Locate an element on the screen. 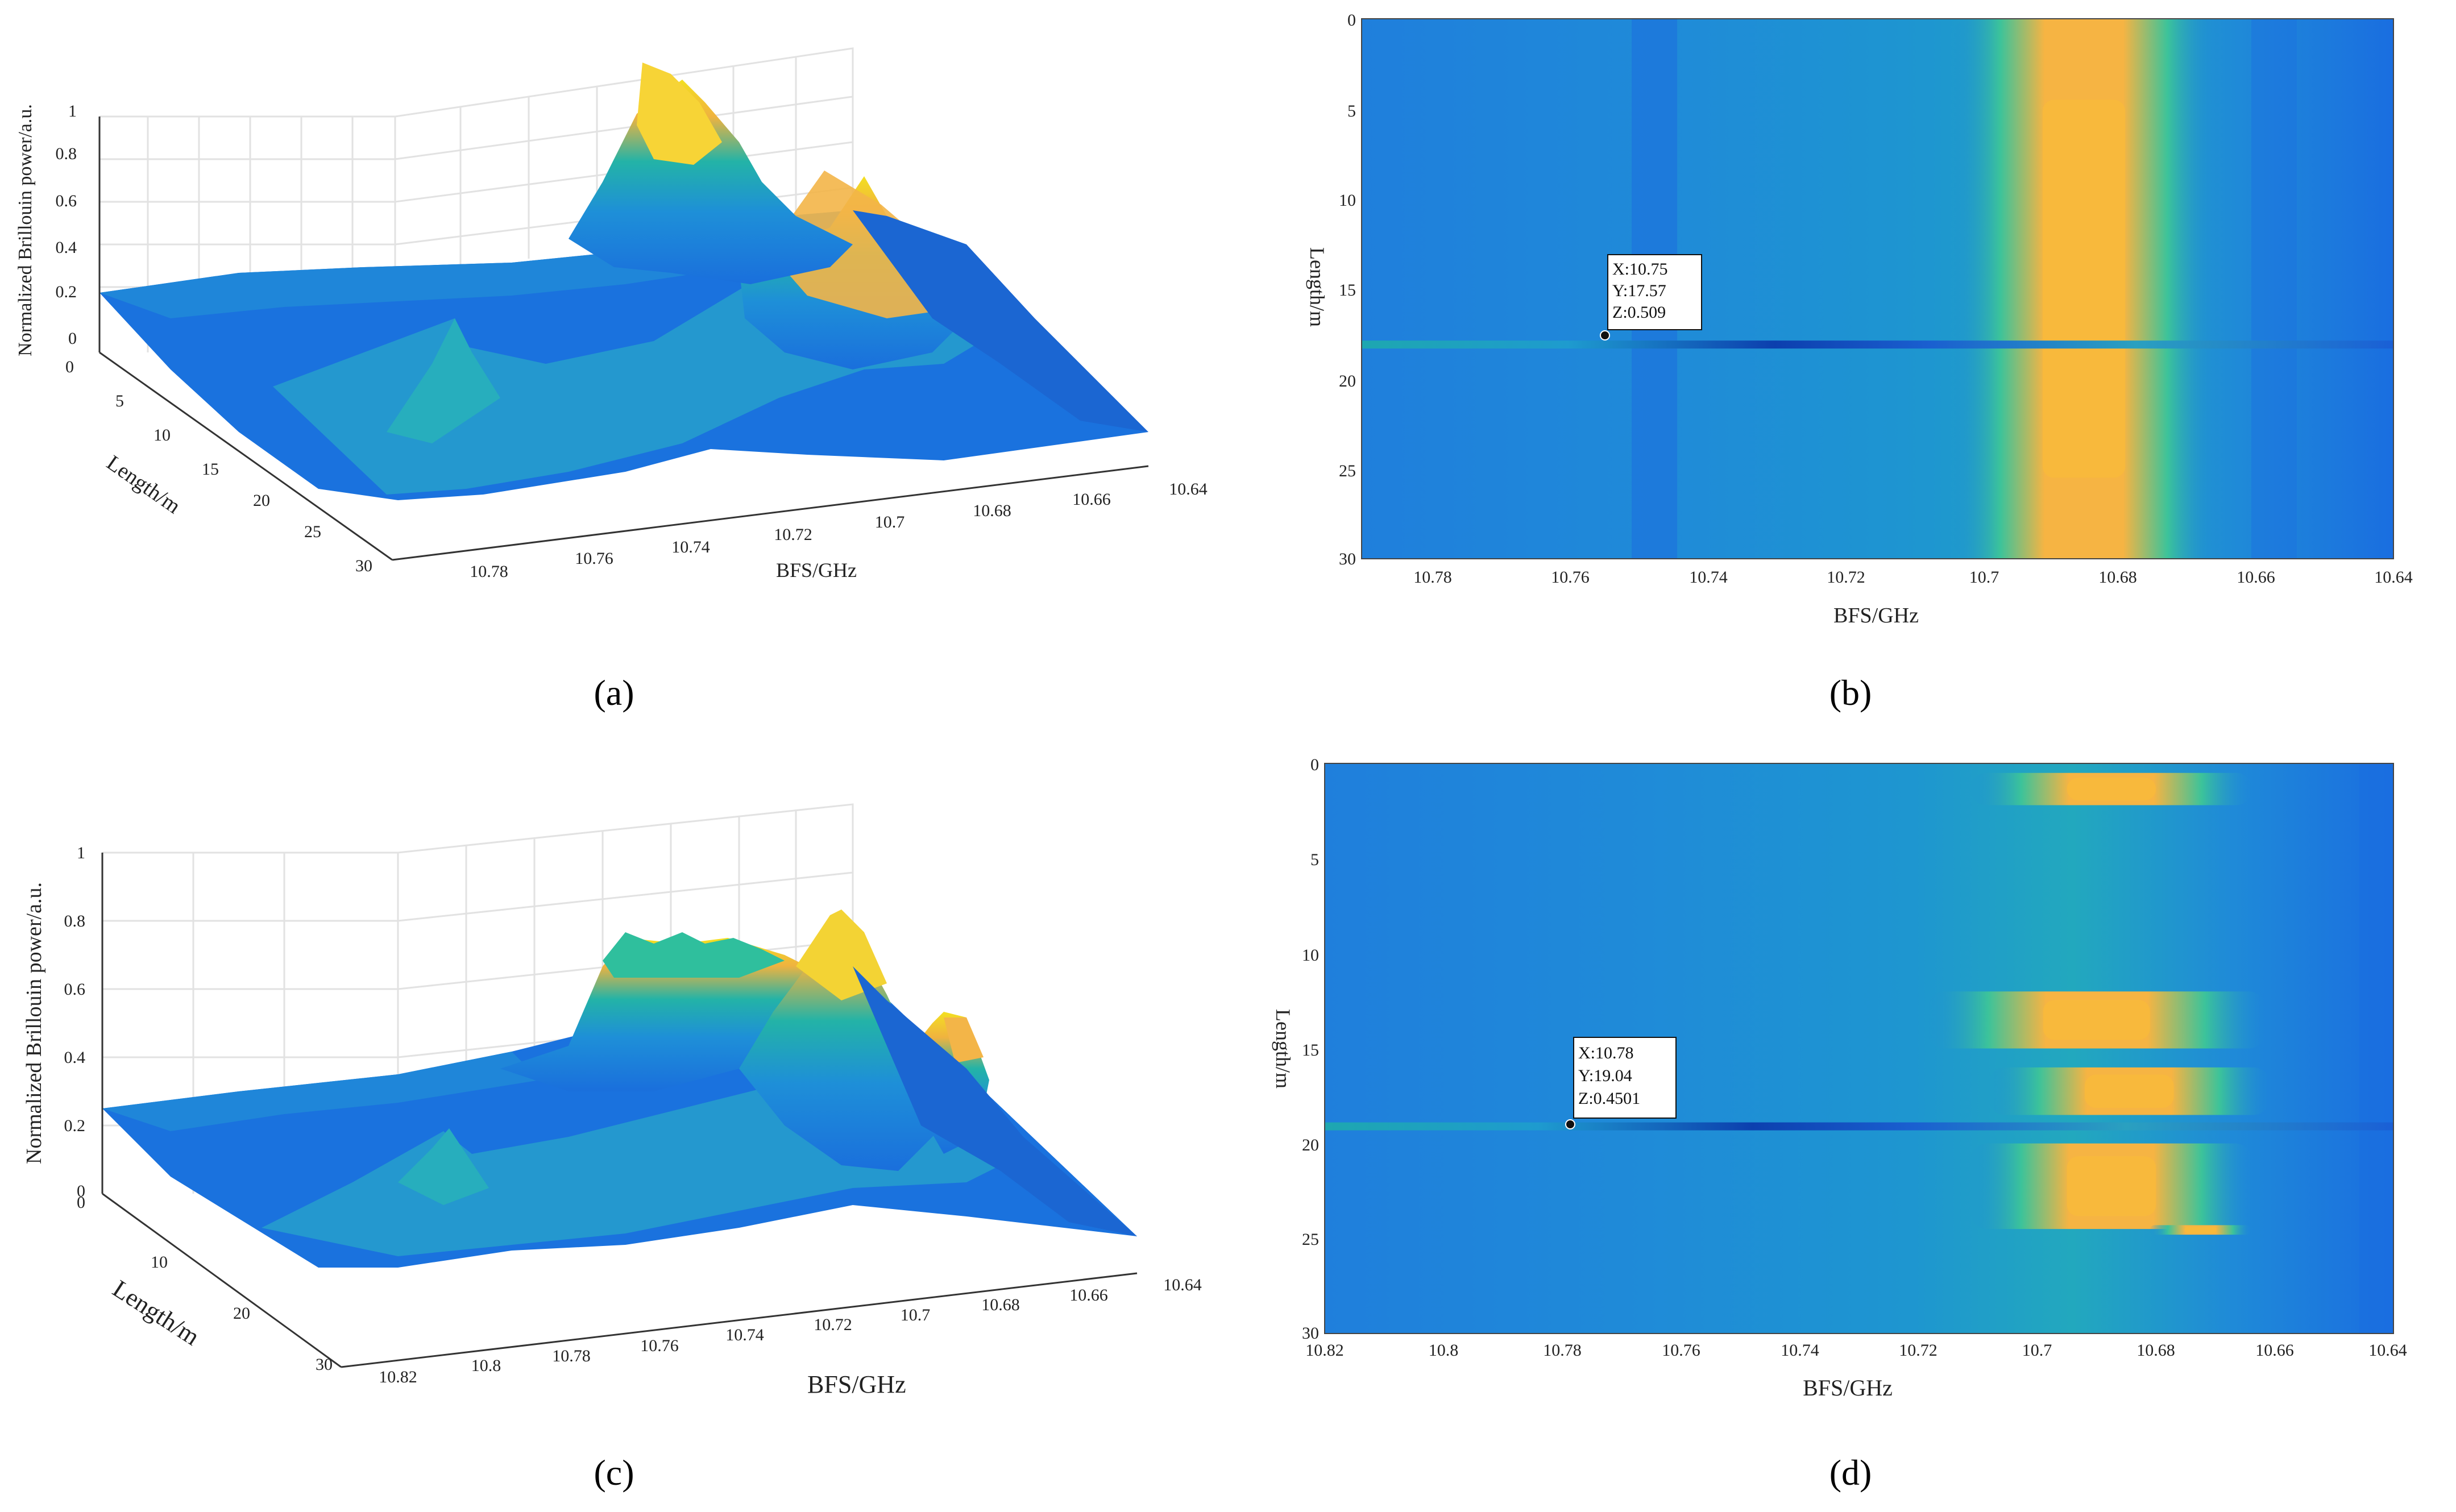 The image size is (2456, 1512). panel-c-y-ticks: 0 10 20 30 is located at coordinates (205, 1283).